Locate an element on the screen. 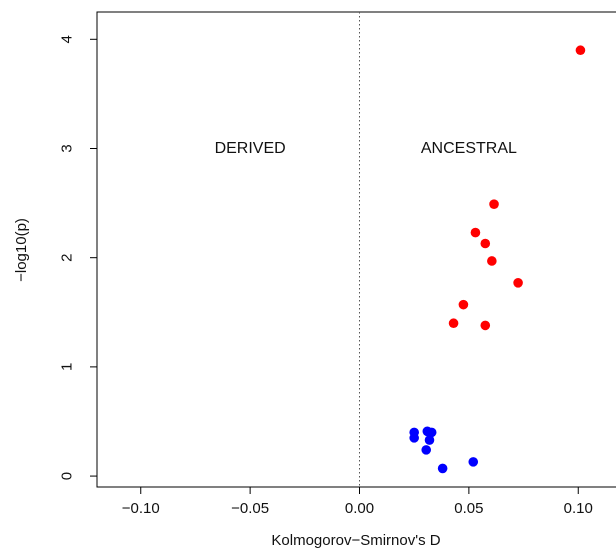 This screenshot has width=616, height=551. x-tick-label: 0.10 is located at coordinates (578, 508).